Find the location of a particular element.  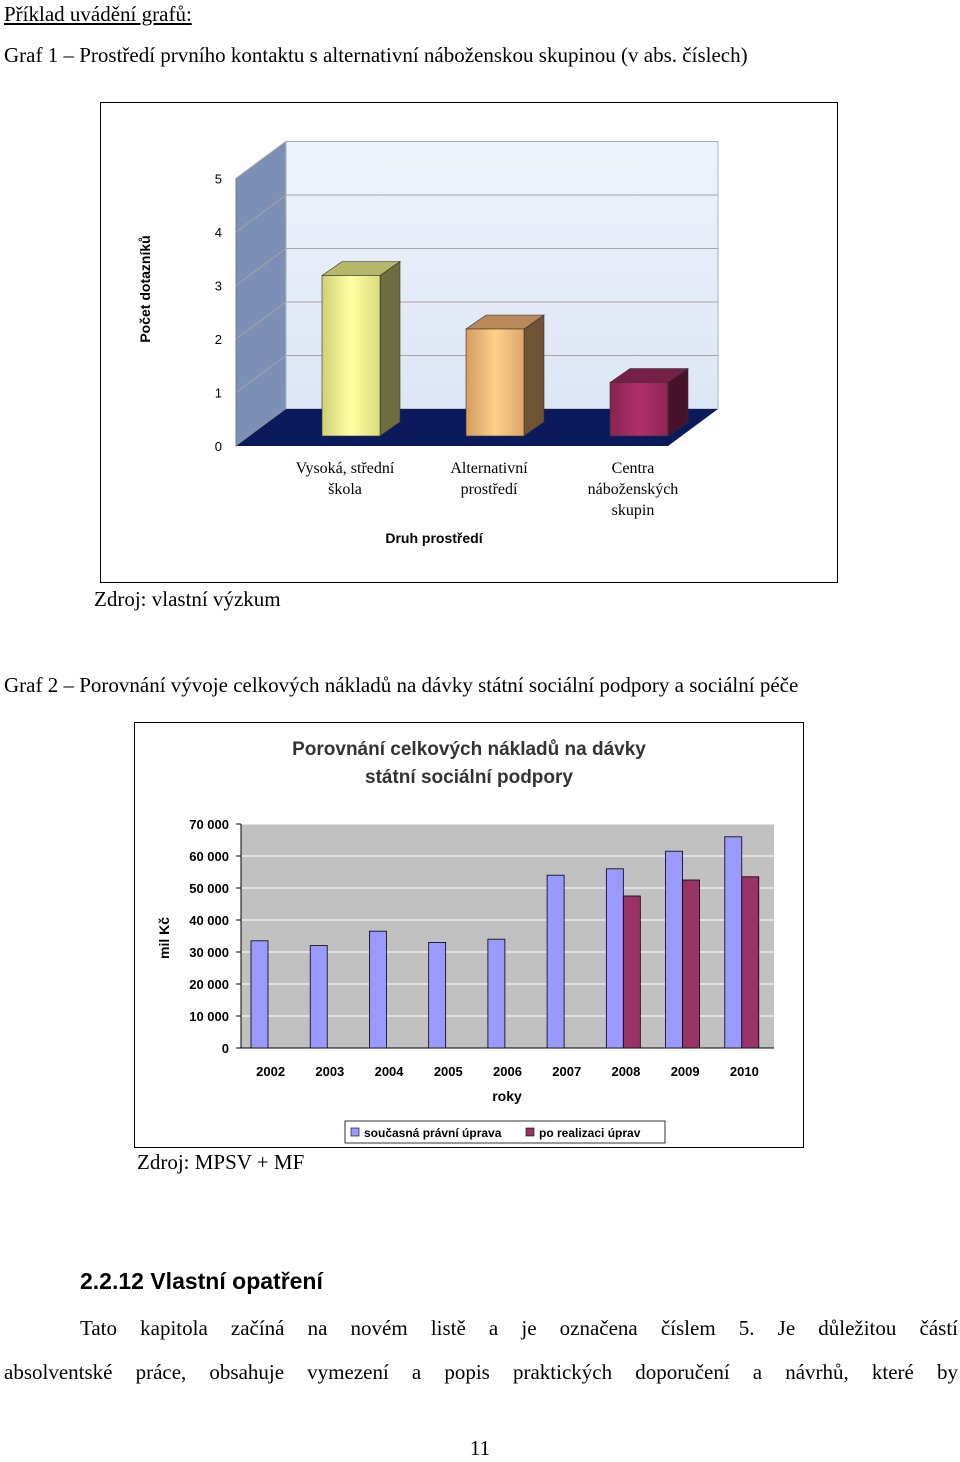

chart2-title: státní sociální podpory is located at coordinates (469, 777).